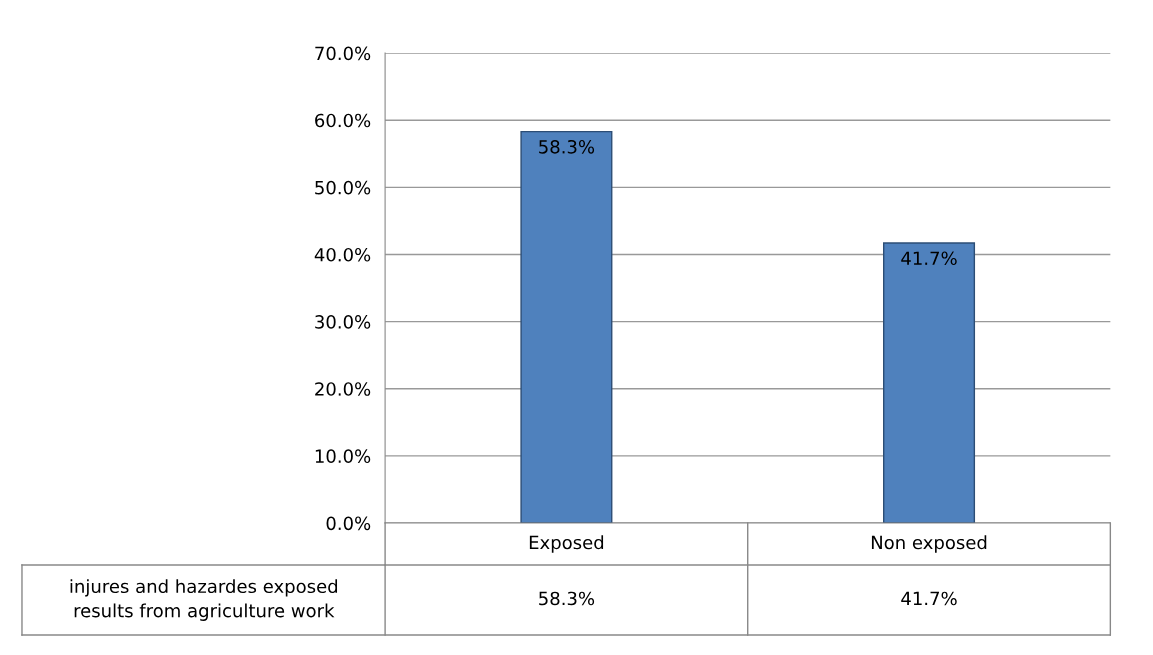  I want to click on y-tick-label: 10.0%, so click(343, 456).